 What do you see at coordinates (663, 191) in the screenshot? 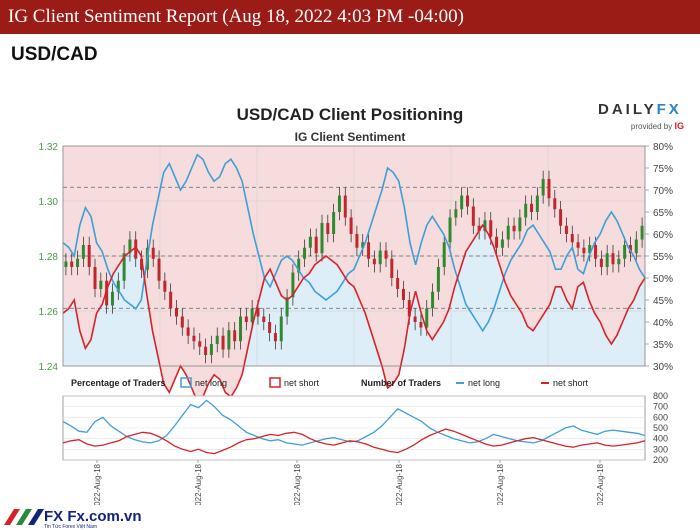
I see `percent-tick-label: 70%` at bounding box center [663, 191].